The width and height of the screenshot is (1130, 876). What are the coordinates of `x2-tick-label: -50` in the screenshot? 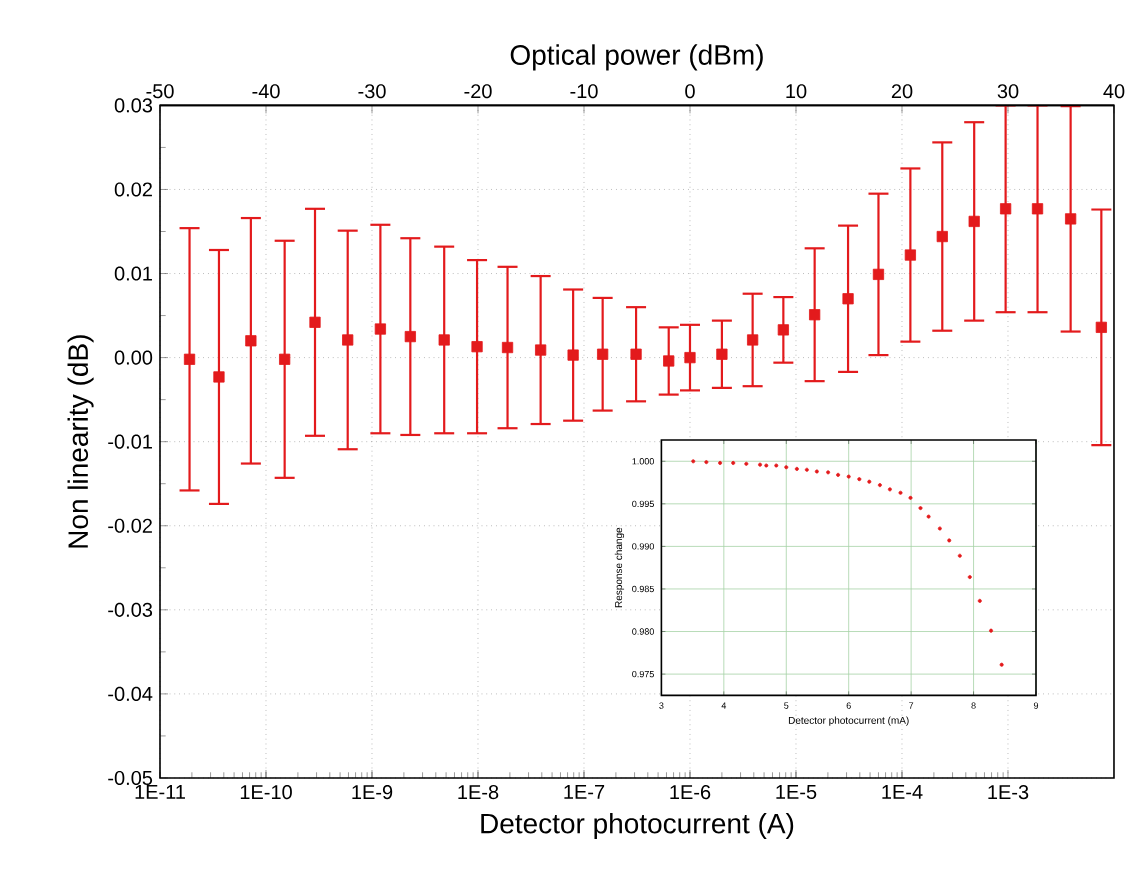 It's located at (160, 91).